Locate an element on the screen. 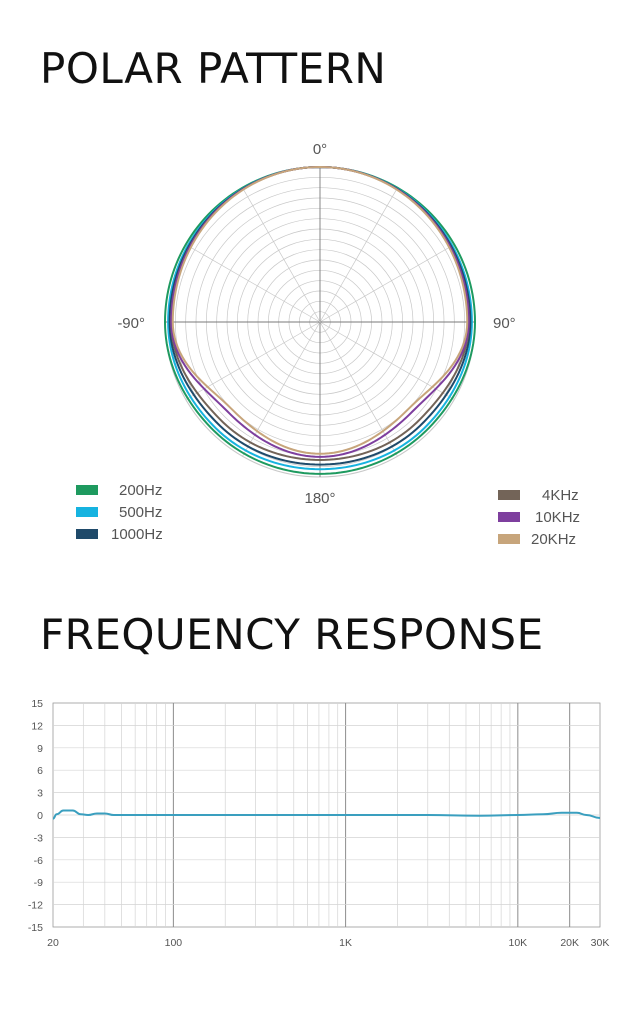 This screenshot has width=639, height=1024. polar-series-group is located at coordinates (320, 320).